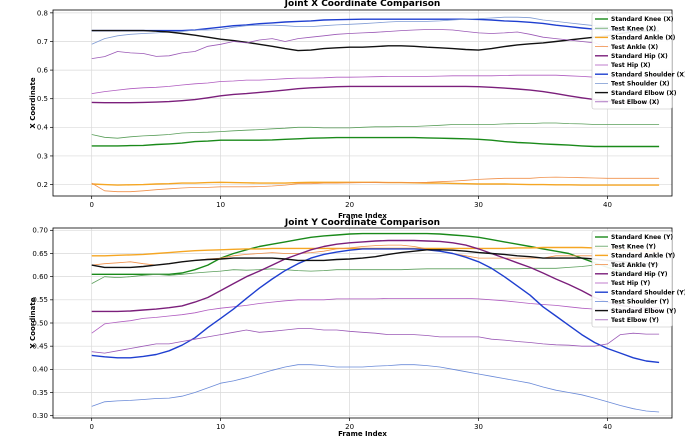 The height and width of the screenshot is (440, 685). Describe the element at coordinates (644, 93) in the screenshot. I see `legend-label: Standard Elbow (X)` at that location.